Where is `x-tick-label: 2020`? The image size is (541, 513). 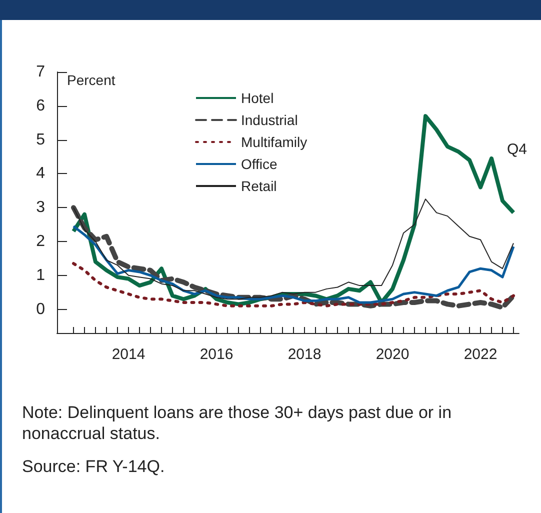 x-tick-label: 2020 is located at coordinates (393, 354).